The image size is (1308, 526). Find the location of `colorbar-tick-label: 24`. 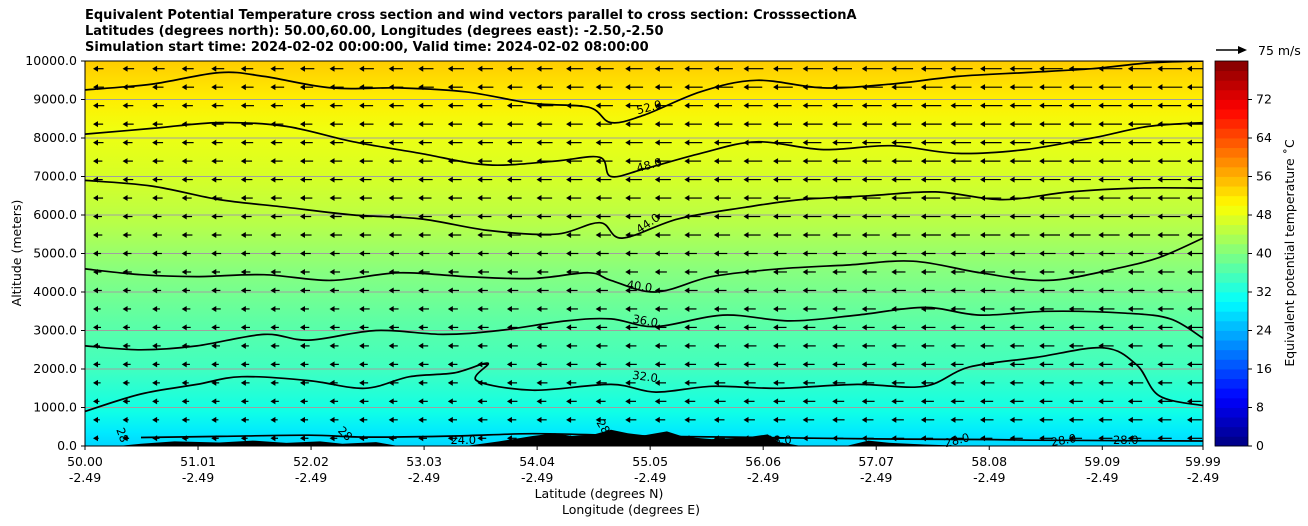

colorbar-tick-label: 24 is located at coordinates (1264, 330).